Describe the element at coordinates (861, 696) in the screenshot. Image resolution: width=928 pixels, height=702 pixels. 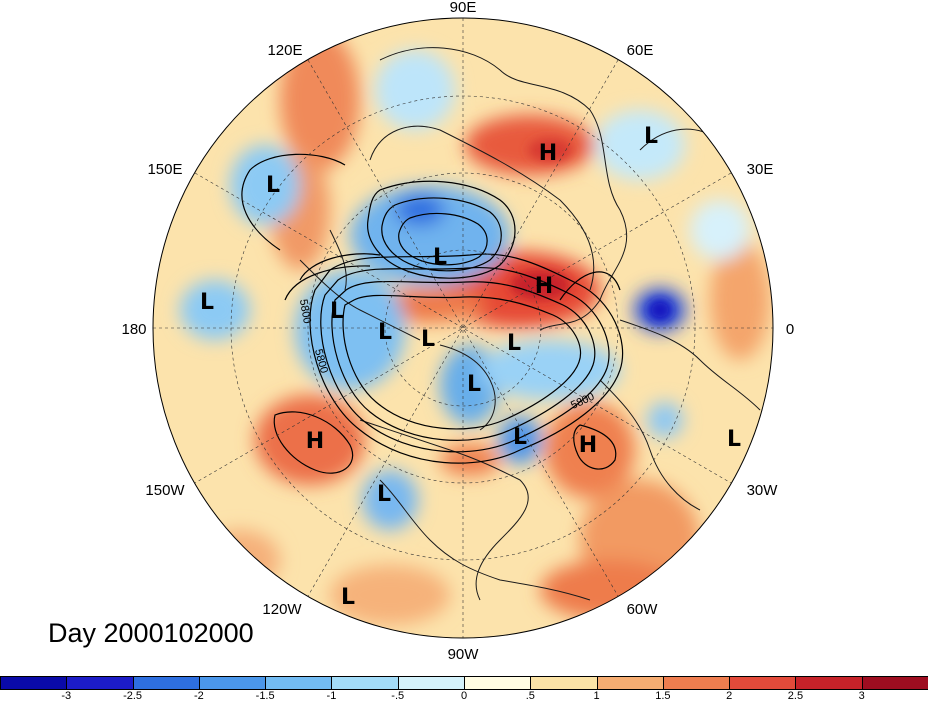
I see `colorbar-tick-label: 3` at that location.